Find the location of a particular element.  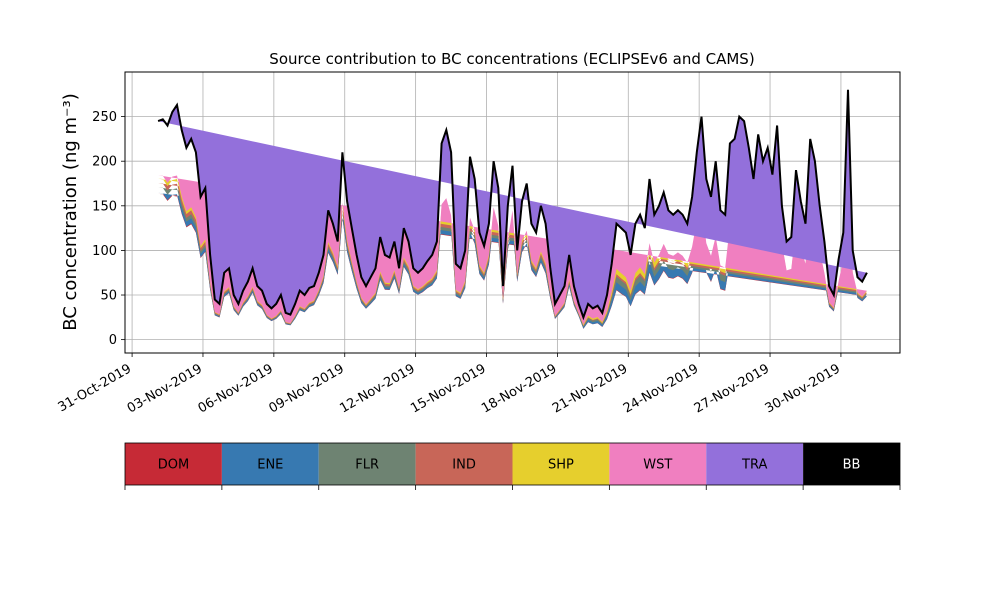

legend-label-dom: DOM is located at coordinates (173, 465).